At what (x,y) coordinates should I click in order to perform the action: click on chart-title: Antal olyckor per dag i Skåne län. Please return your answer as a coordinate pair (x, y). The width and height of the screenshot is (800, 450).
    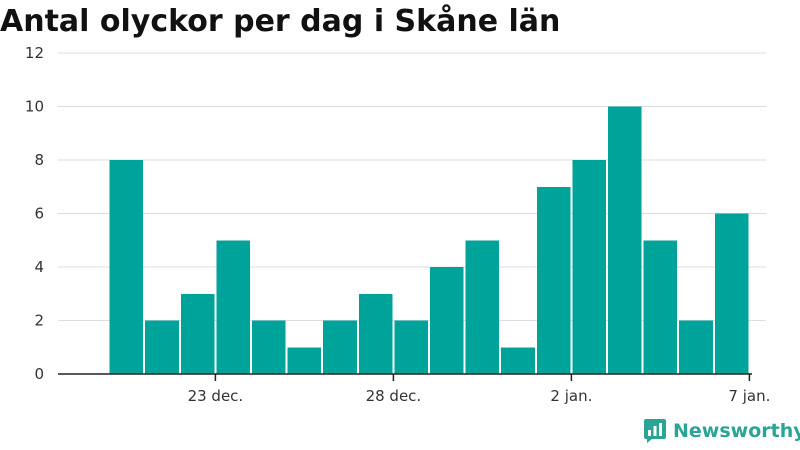
    Looking at the image, I should click on (280, 21).